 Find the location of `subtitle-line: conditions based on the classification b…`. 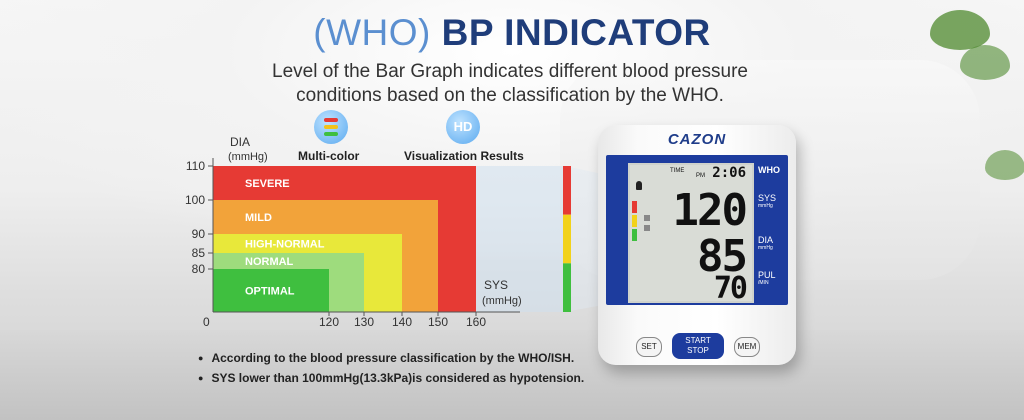

subtitle-line: conditions based on the classification b… is located at coordinates (510, 95).